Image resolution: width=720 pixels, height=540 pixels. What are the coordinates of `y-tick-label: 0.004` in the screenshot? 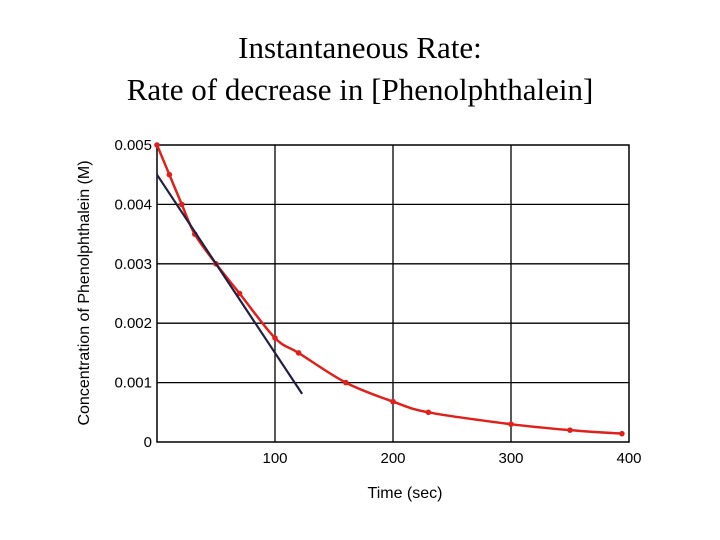 It's located at (133, 204).